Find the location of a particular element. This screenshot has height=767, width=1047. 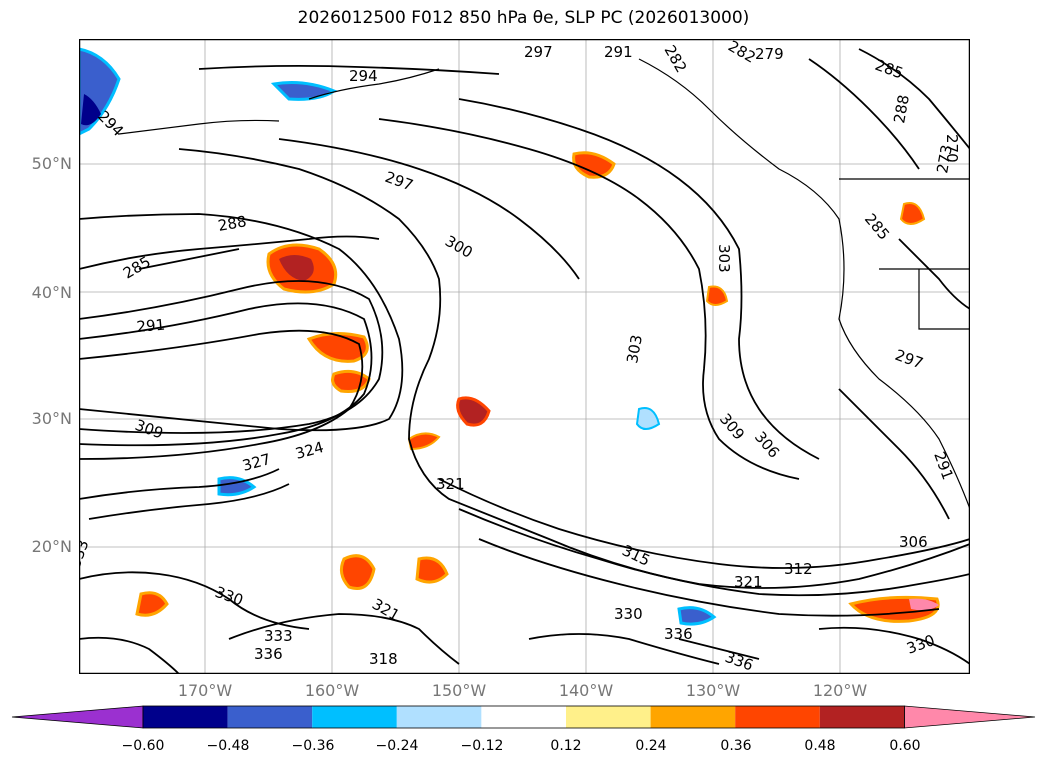

lon-label-140w: 140°W is located at coordinates (586, 690).